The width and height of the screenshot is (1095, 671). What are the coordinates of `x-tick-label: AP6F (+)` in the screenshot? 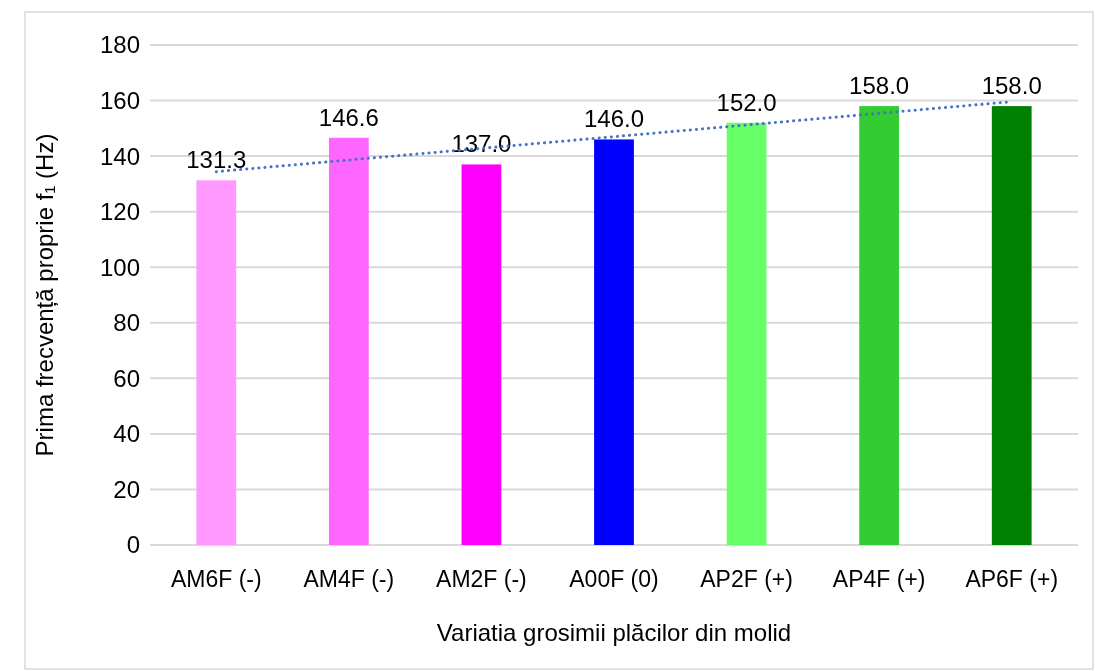 It's located at (1012, 579).